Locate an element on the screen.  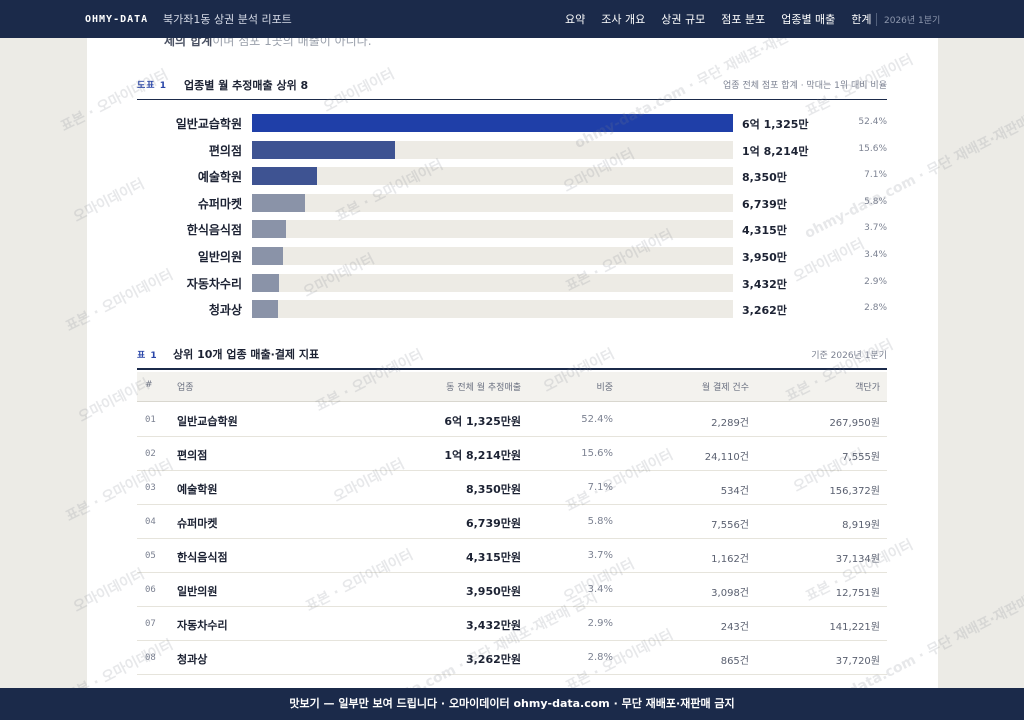
bar-share-label: 7.1% is located at coordinates (875, 175).